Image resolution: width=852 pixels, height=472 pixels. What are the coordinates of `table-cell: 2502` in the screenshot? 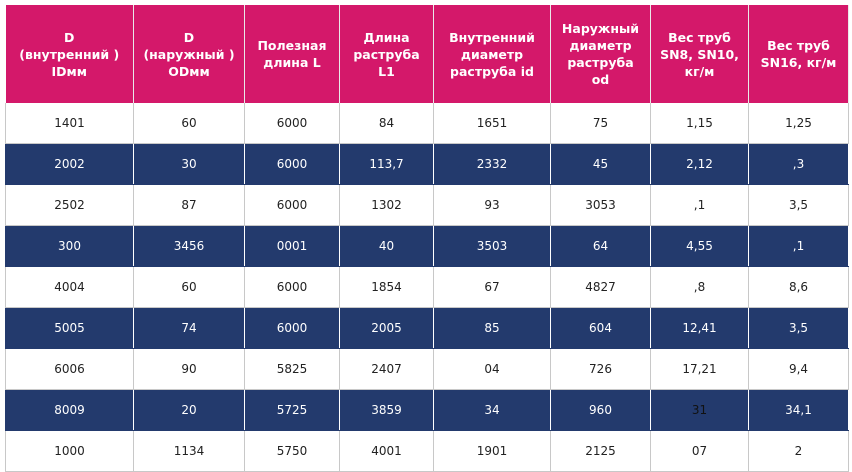 It's located at (69, 205).